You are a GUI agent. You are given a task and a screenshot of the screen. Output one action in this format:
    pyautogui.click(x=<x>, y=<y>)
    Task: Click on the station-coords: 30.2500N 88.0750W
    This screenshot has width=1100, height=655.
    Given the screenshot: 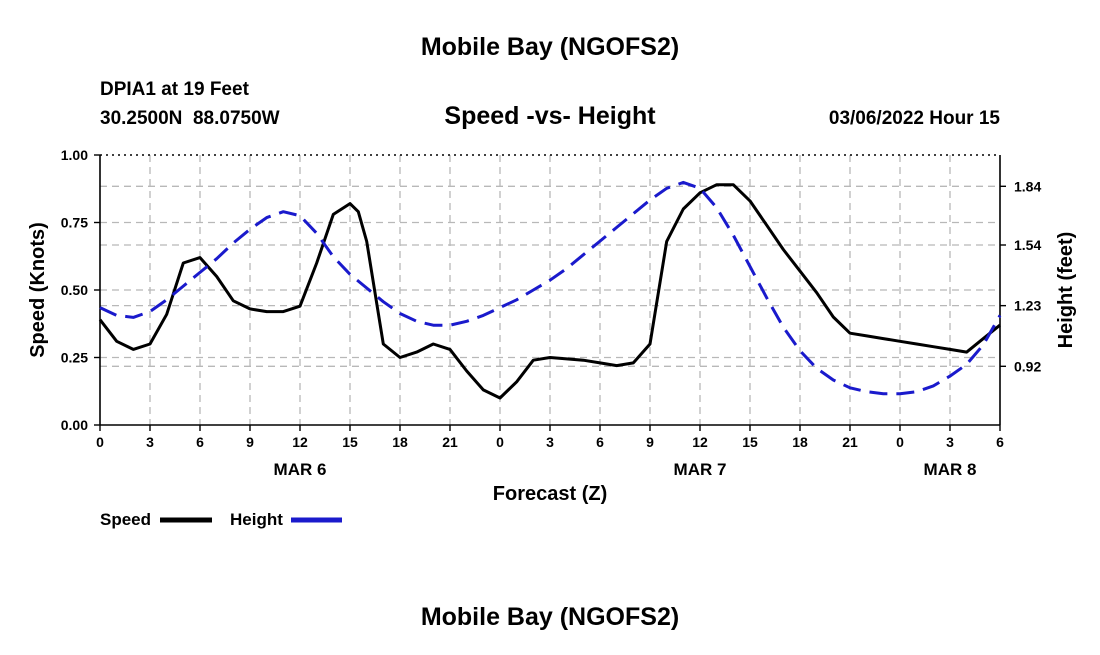 What is the action you would take?
    pyautogui.click(x=190, y=118)
    